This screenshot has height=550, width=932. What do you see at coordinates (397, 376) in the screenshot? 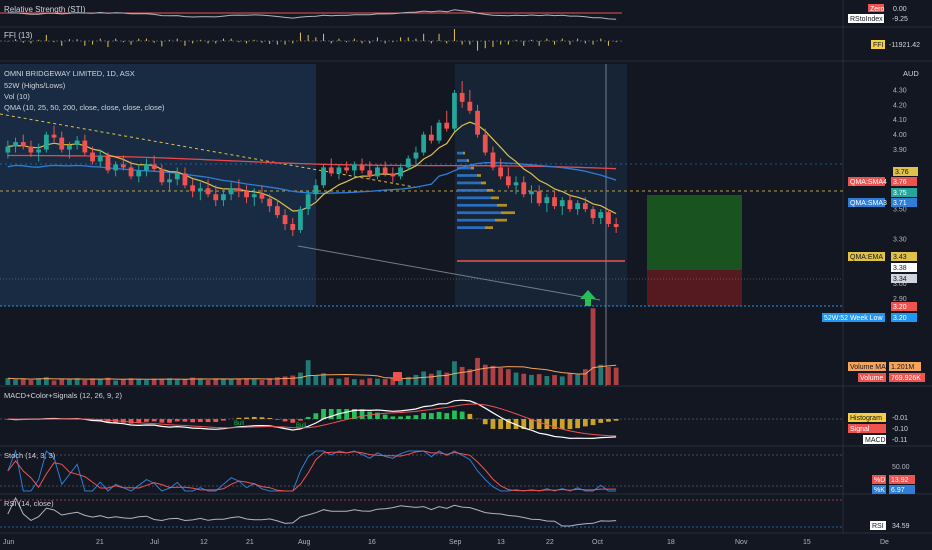
I see `earnings-marker-icon` at bounding box center [397, 376].